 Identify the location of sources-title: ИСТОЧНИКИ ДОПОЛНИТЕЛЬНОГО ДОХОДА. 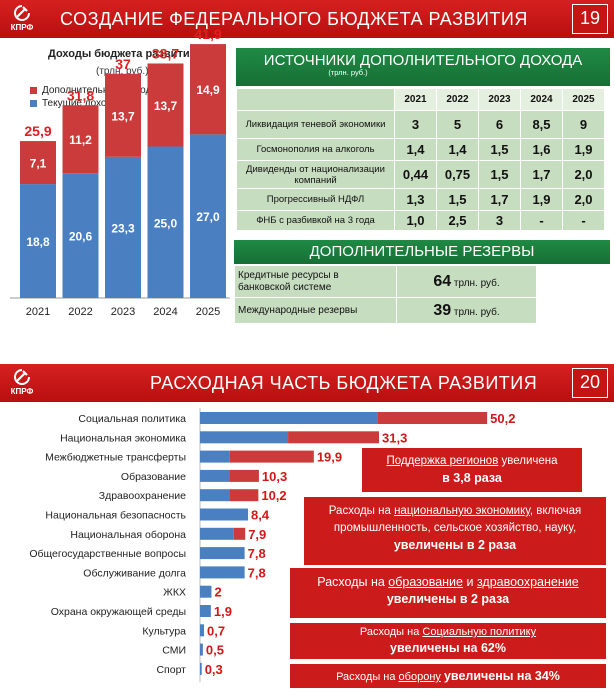
(423, 60).